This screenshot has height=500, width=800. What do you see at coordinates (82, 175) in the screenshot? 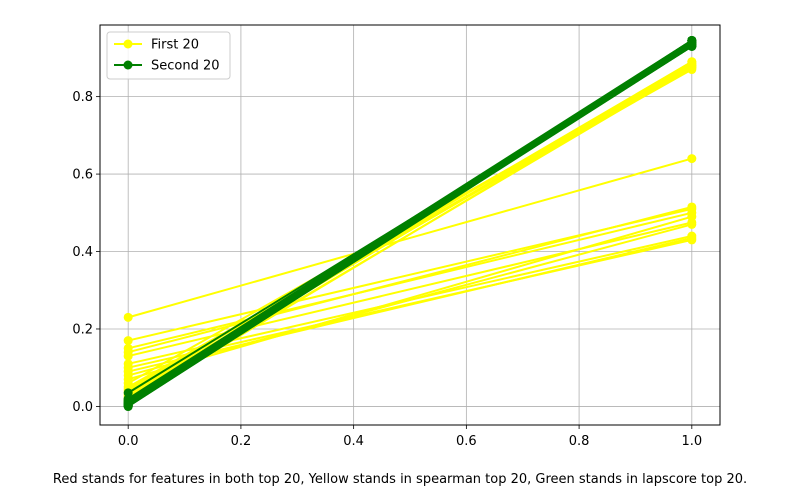
I see `y-tick-label: 0.6` at bounding box center [82, 175].